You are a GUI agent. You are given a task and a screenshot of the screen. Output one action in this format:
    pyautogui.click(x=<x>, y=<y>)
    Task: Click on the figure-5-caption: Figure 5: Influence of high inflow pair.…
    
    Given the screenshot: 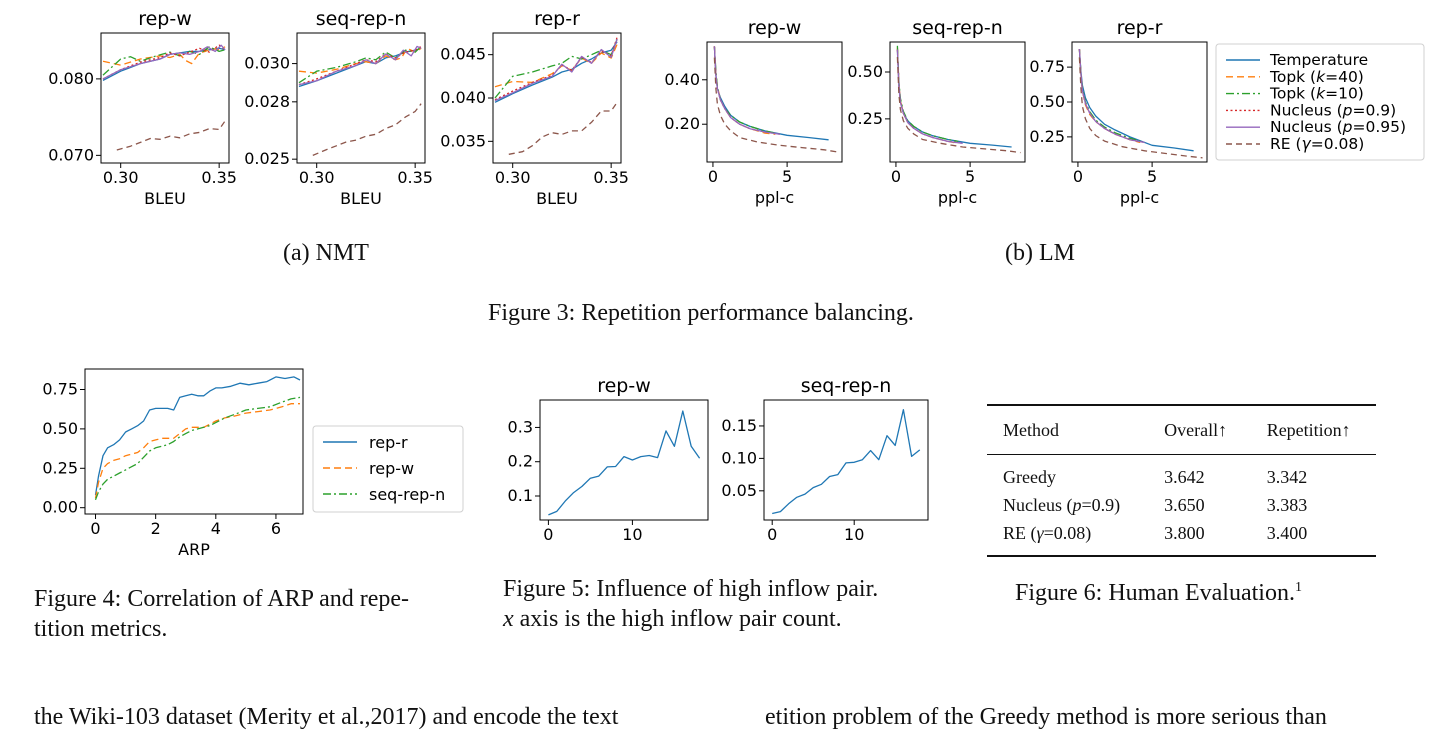 What is the action you would take?
    pyautogui.click(x=728, y=604)
    